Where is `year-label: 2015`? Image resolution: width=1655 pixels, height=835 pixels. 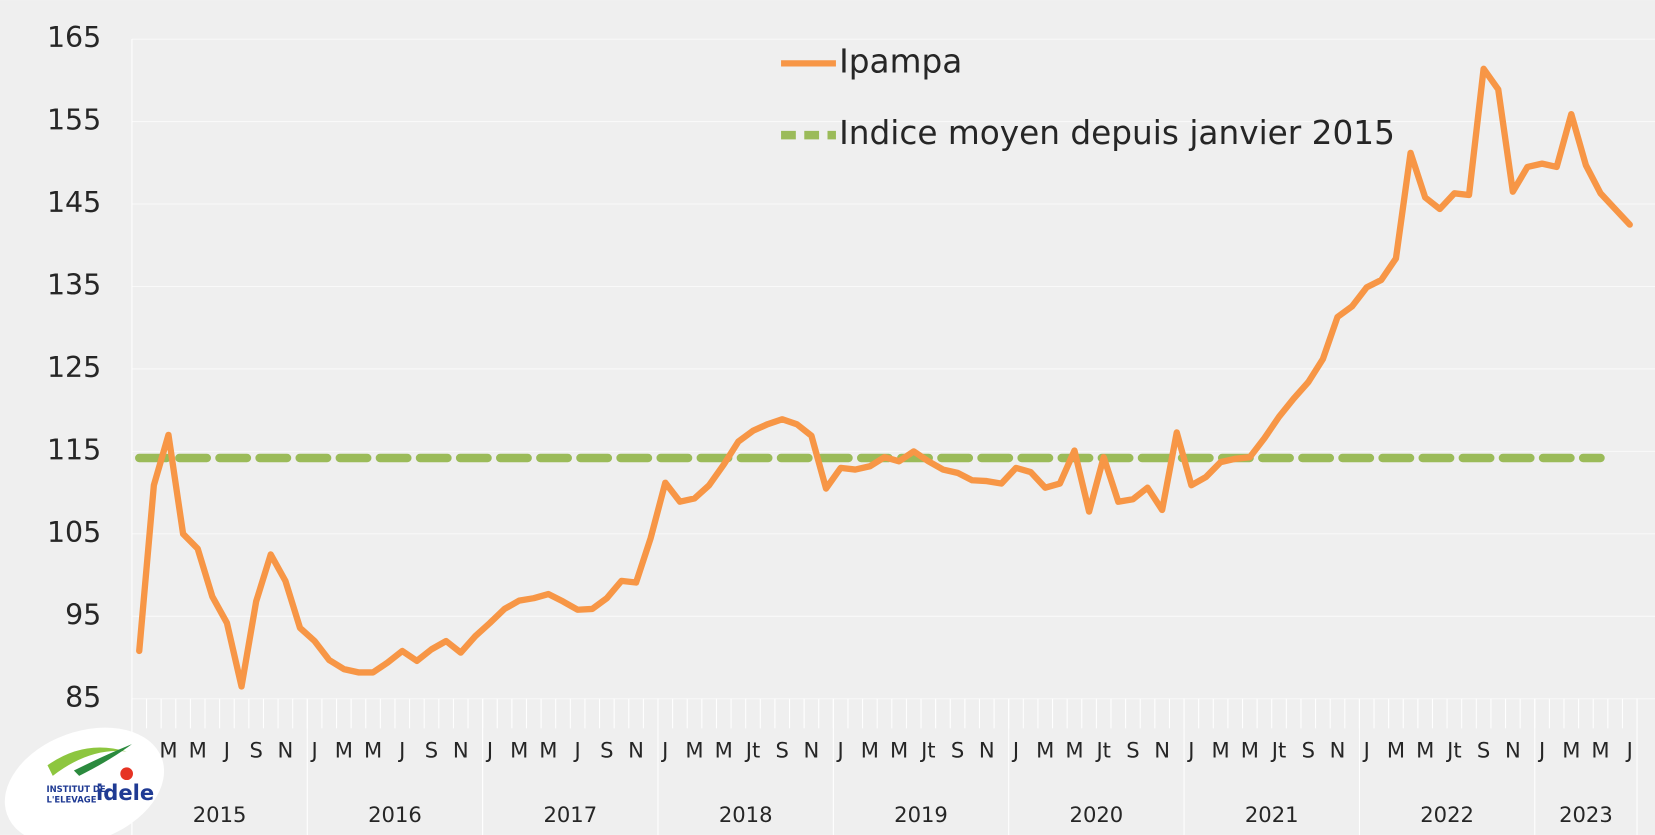 year-label: 2015 is located at coordinates (220, 814).